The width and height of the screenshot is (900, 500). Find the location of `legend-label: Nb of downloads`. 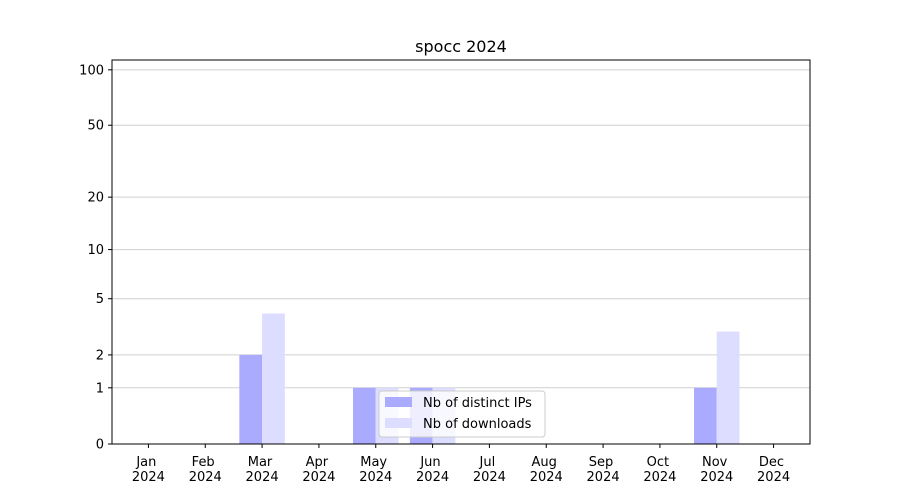

legend-label: Nb of downloads is located at coordinates (477, 424).